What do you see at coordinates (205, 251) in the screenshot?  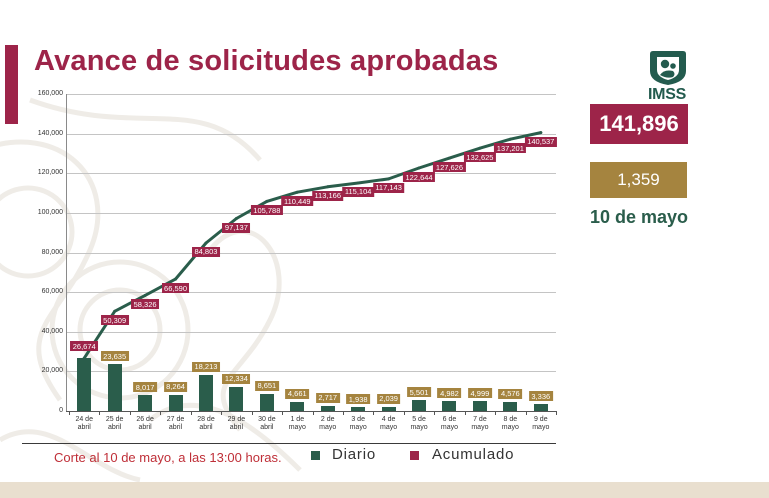 I see `data-label-acumulado: 84,803` at bounding box center [205, 251].